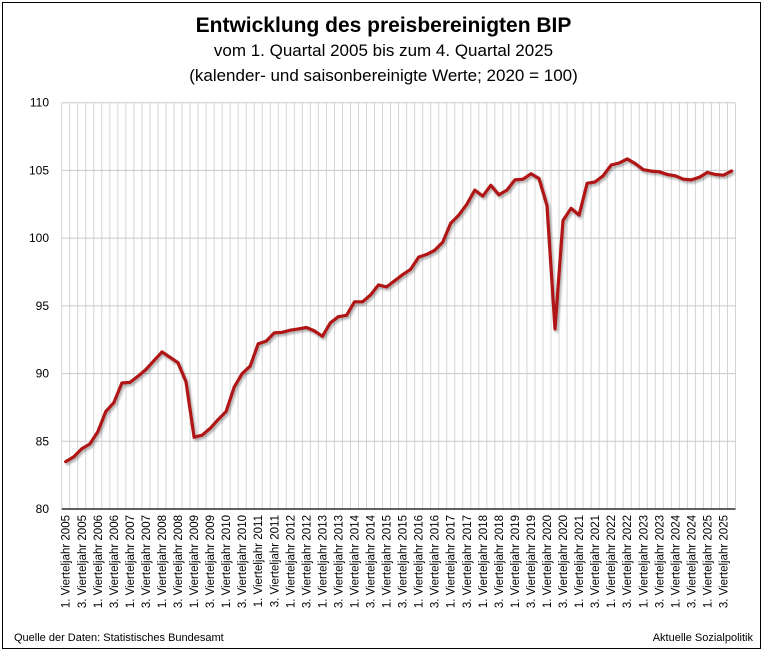 This screenshot has width=767, height=659. Describe the element at coordinates (702, 638) in the screenshot. I see `publisher-credit: Aktuelle Sozialpolitik` at that location.